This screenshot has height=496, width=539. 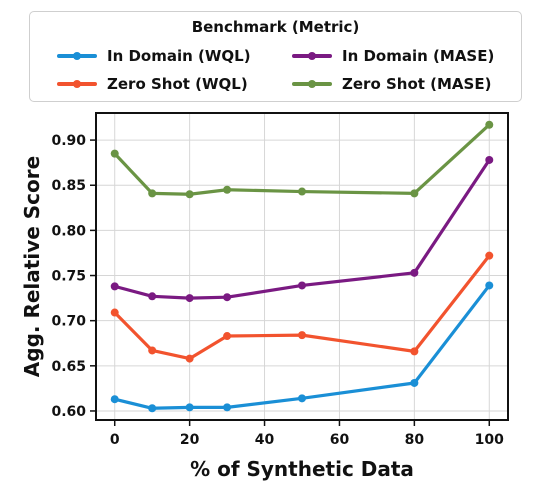 What do you see at coordinates (68, 322) in the screenshot?
I see `y-tick-label: 0.70` at bounding box center [68, 322].